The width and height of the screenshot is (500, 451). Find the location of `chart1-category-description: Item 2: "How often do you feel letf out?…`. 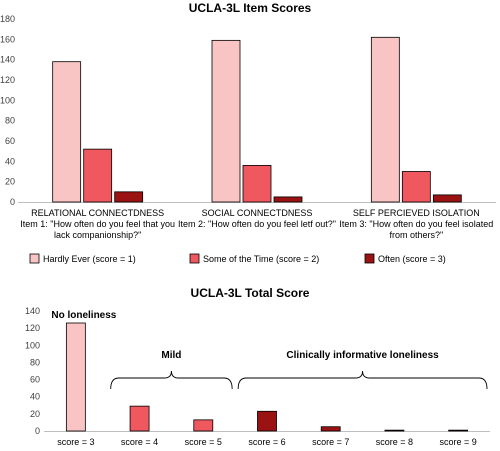

chart1-category-description: Item 2: "How often do you feel letf out?… is located at coordinates (257, 224).